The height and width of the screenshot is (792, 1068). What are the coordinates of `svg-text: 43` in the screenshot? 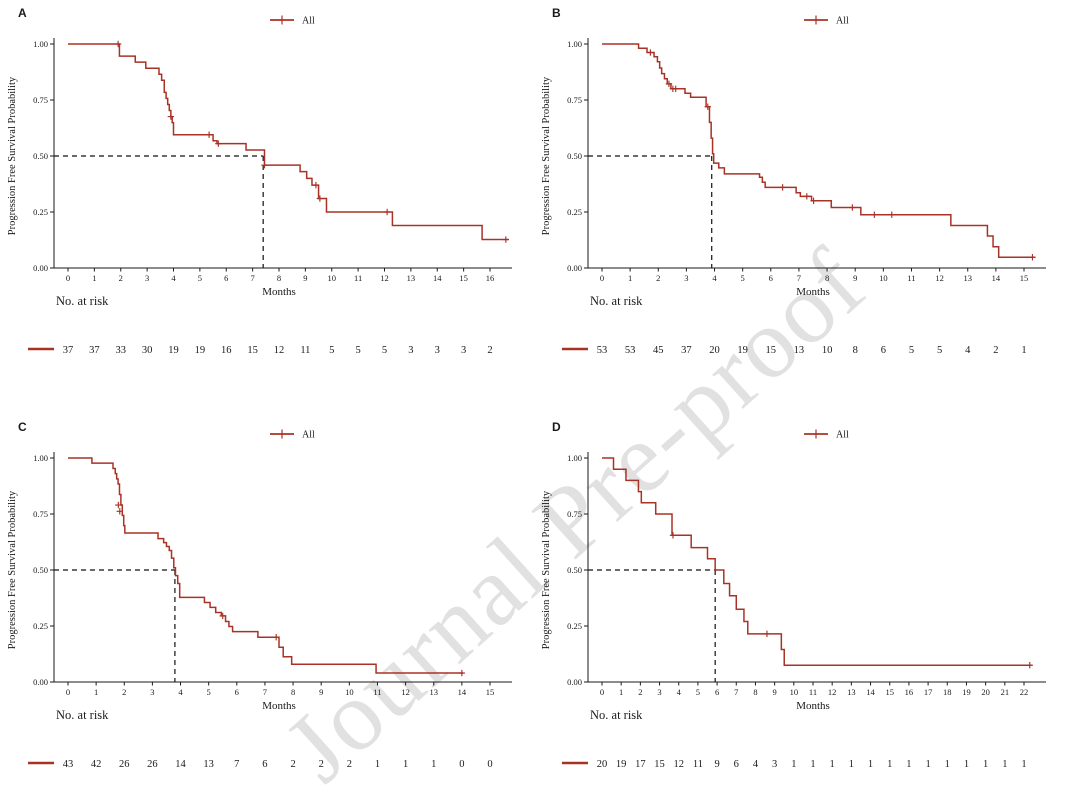 It's located at (68, 764).